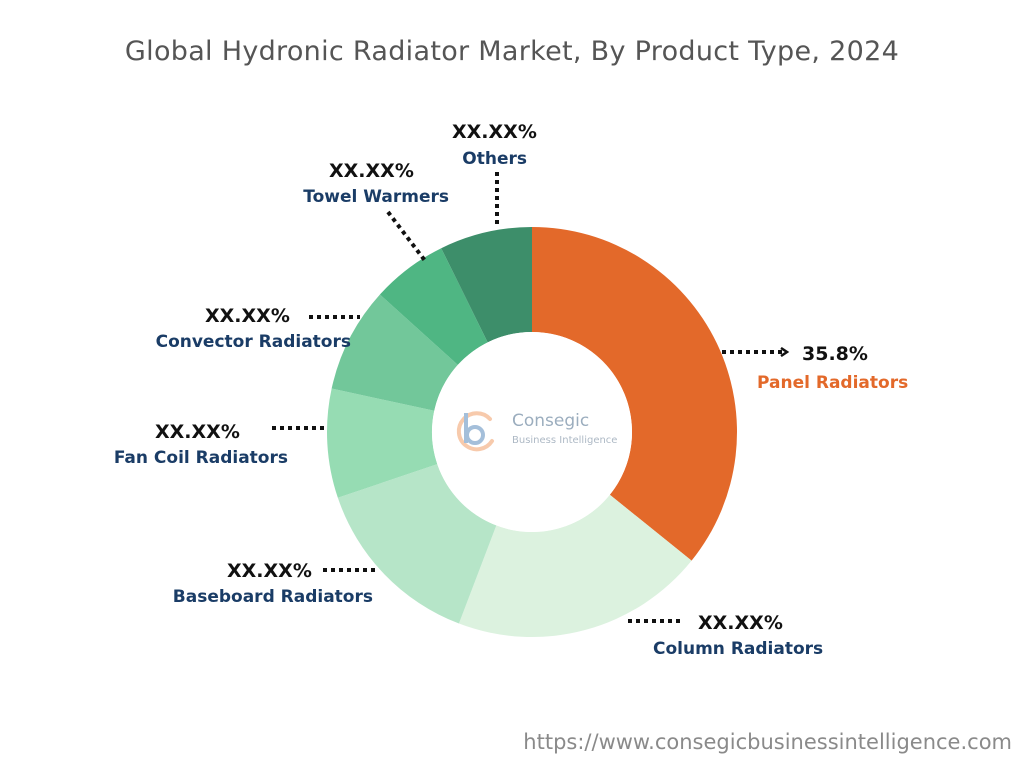  What do you see at coordinates (197, 432) in the screenshot?
I see `value-label-fan-coil-radiators: XX.XX%` at bounding box center [197, 432].